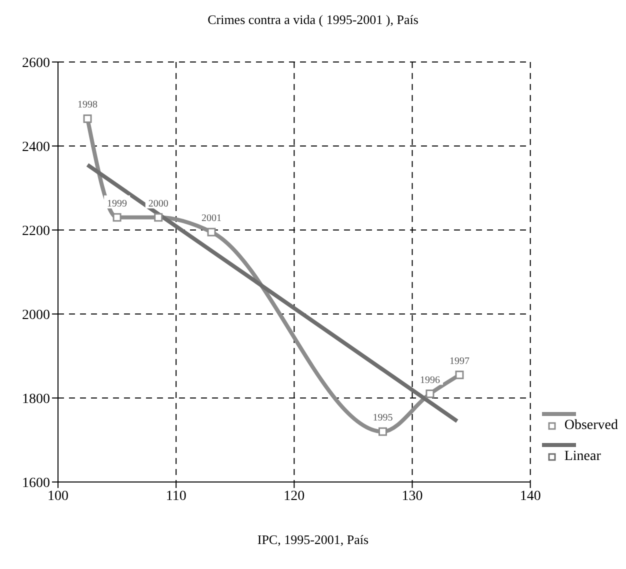 The image size is (626, 569). Describe the element at coordinates (530, 496) in the screenshot. I see `x-tick-label: 140` at that location.